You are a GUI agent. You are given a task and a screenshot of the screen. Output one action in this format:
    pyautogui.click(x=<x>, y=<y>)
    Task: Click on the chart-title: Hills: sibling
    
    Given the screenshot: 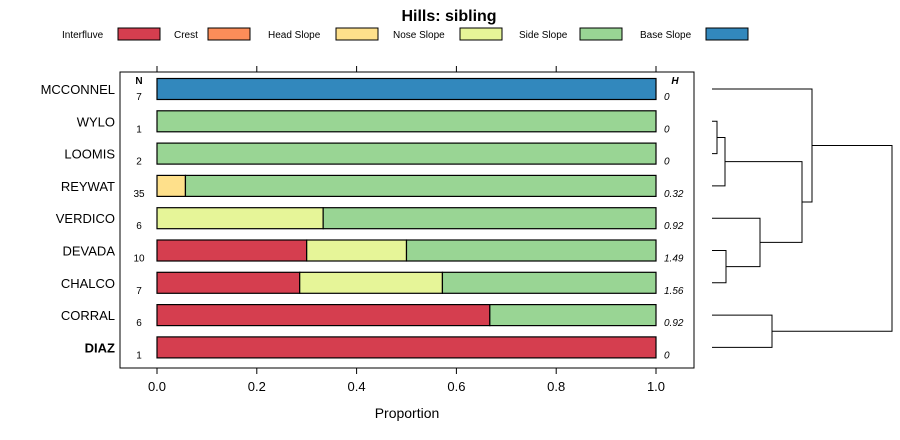 What is the action you would take?
    pyautogui.click(x=448, y=16)
    